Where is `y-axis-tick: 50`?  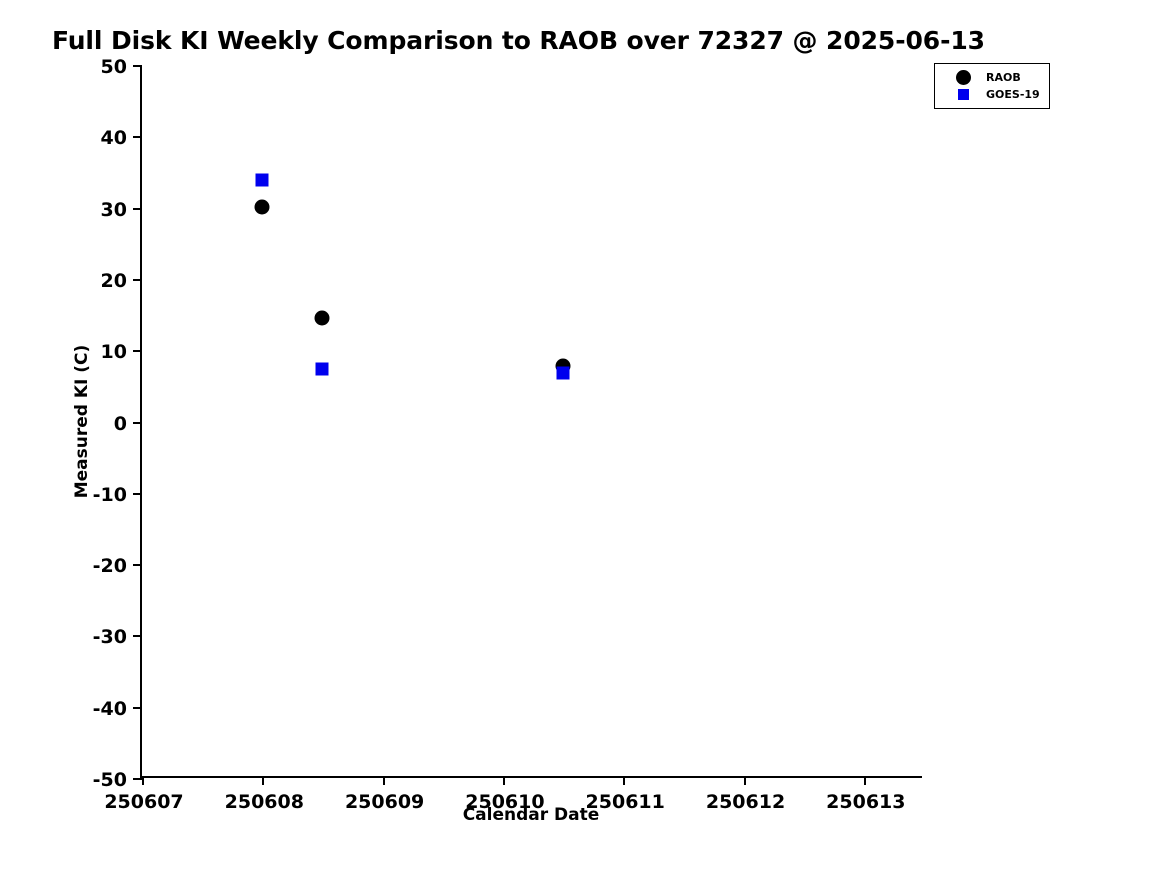
y-axis-tick: 50 is located at coordinates (121, 67).